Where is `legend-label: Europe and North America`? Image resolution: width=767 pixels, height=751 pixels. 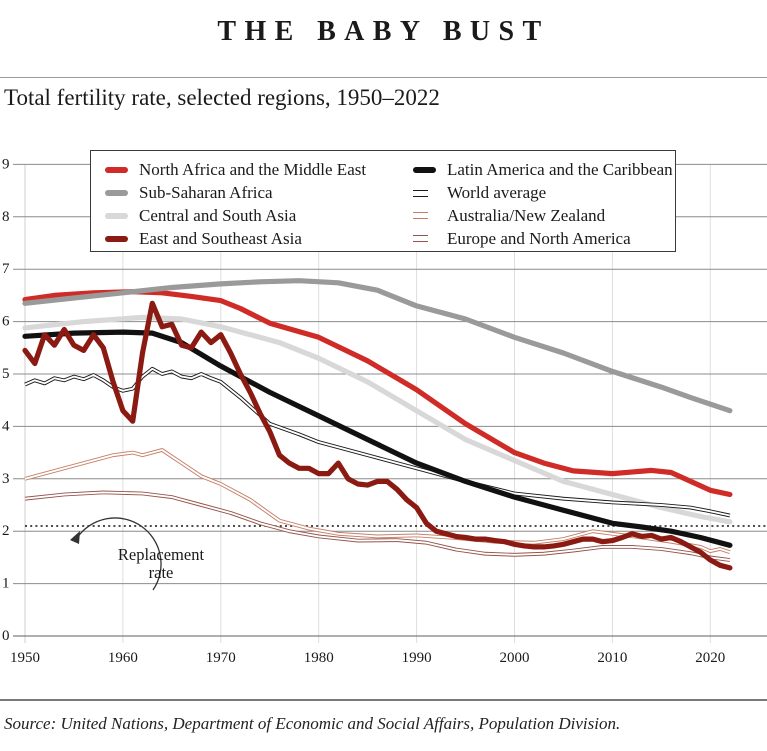
legend-label: Europe and North America is located at coordinates (539, 238).